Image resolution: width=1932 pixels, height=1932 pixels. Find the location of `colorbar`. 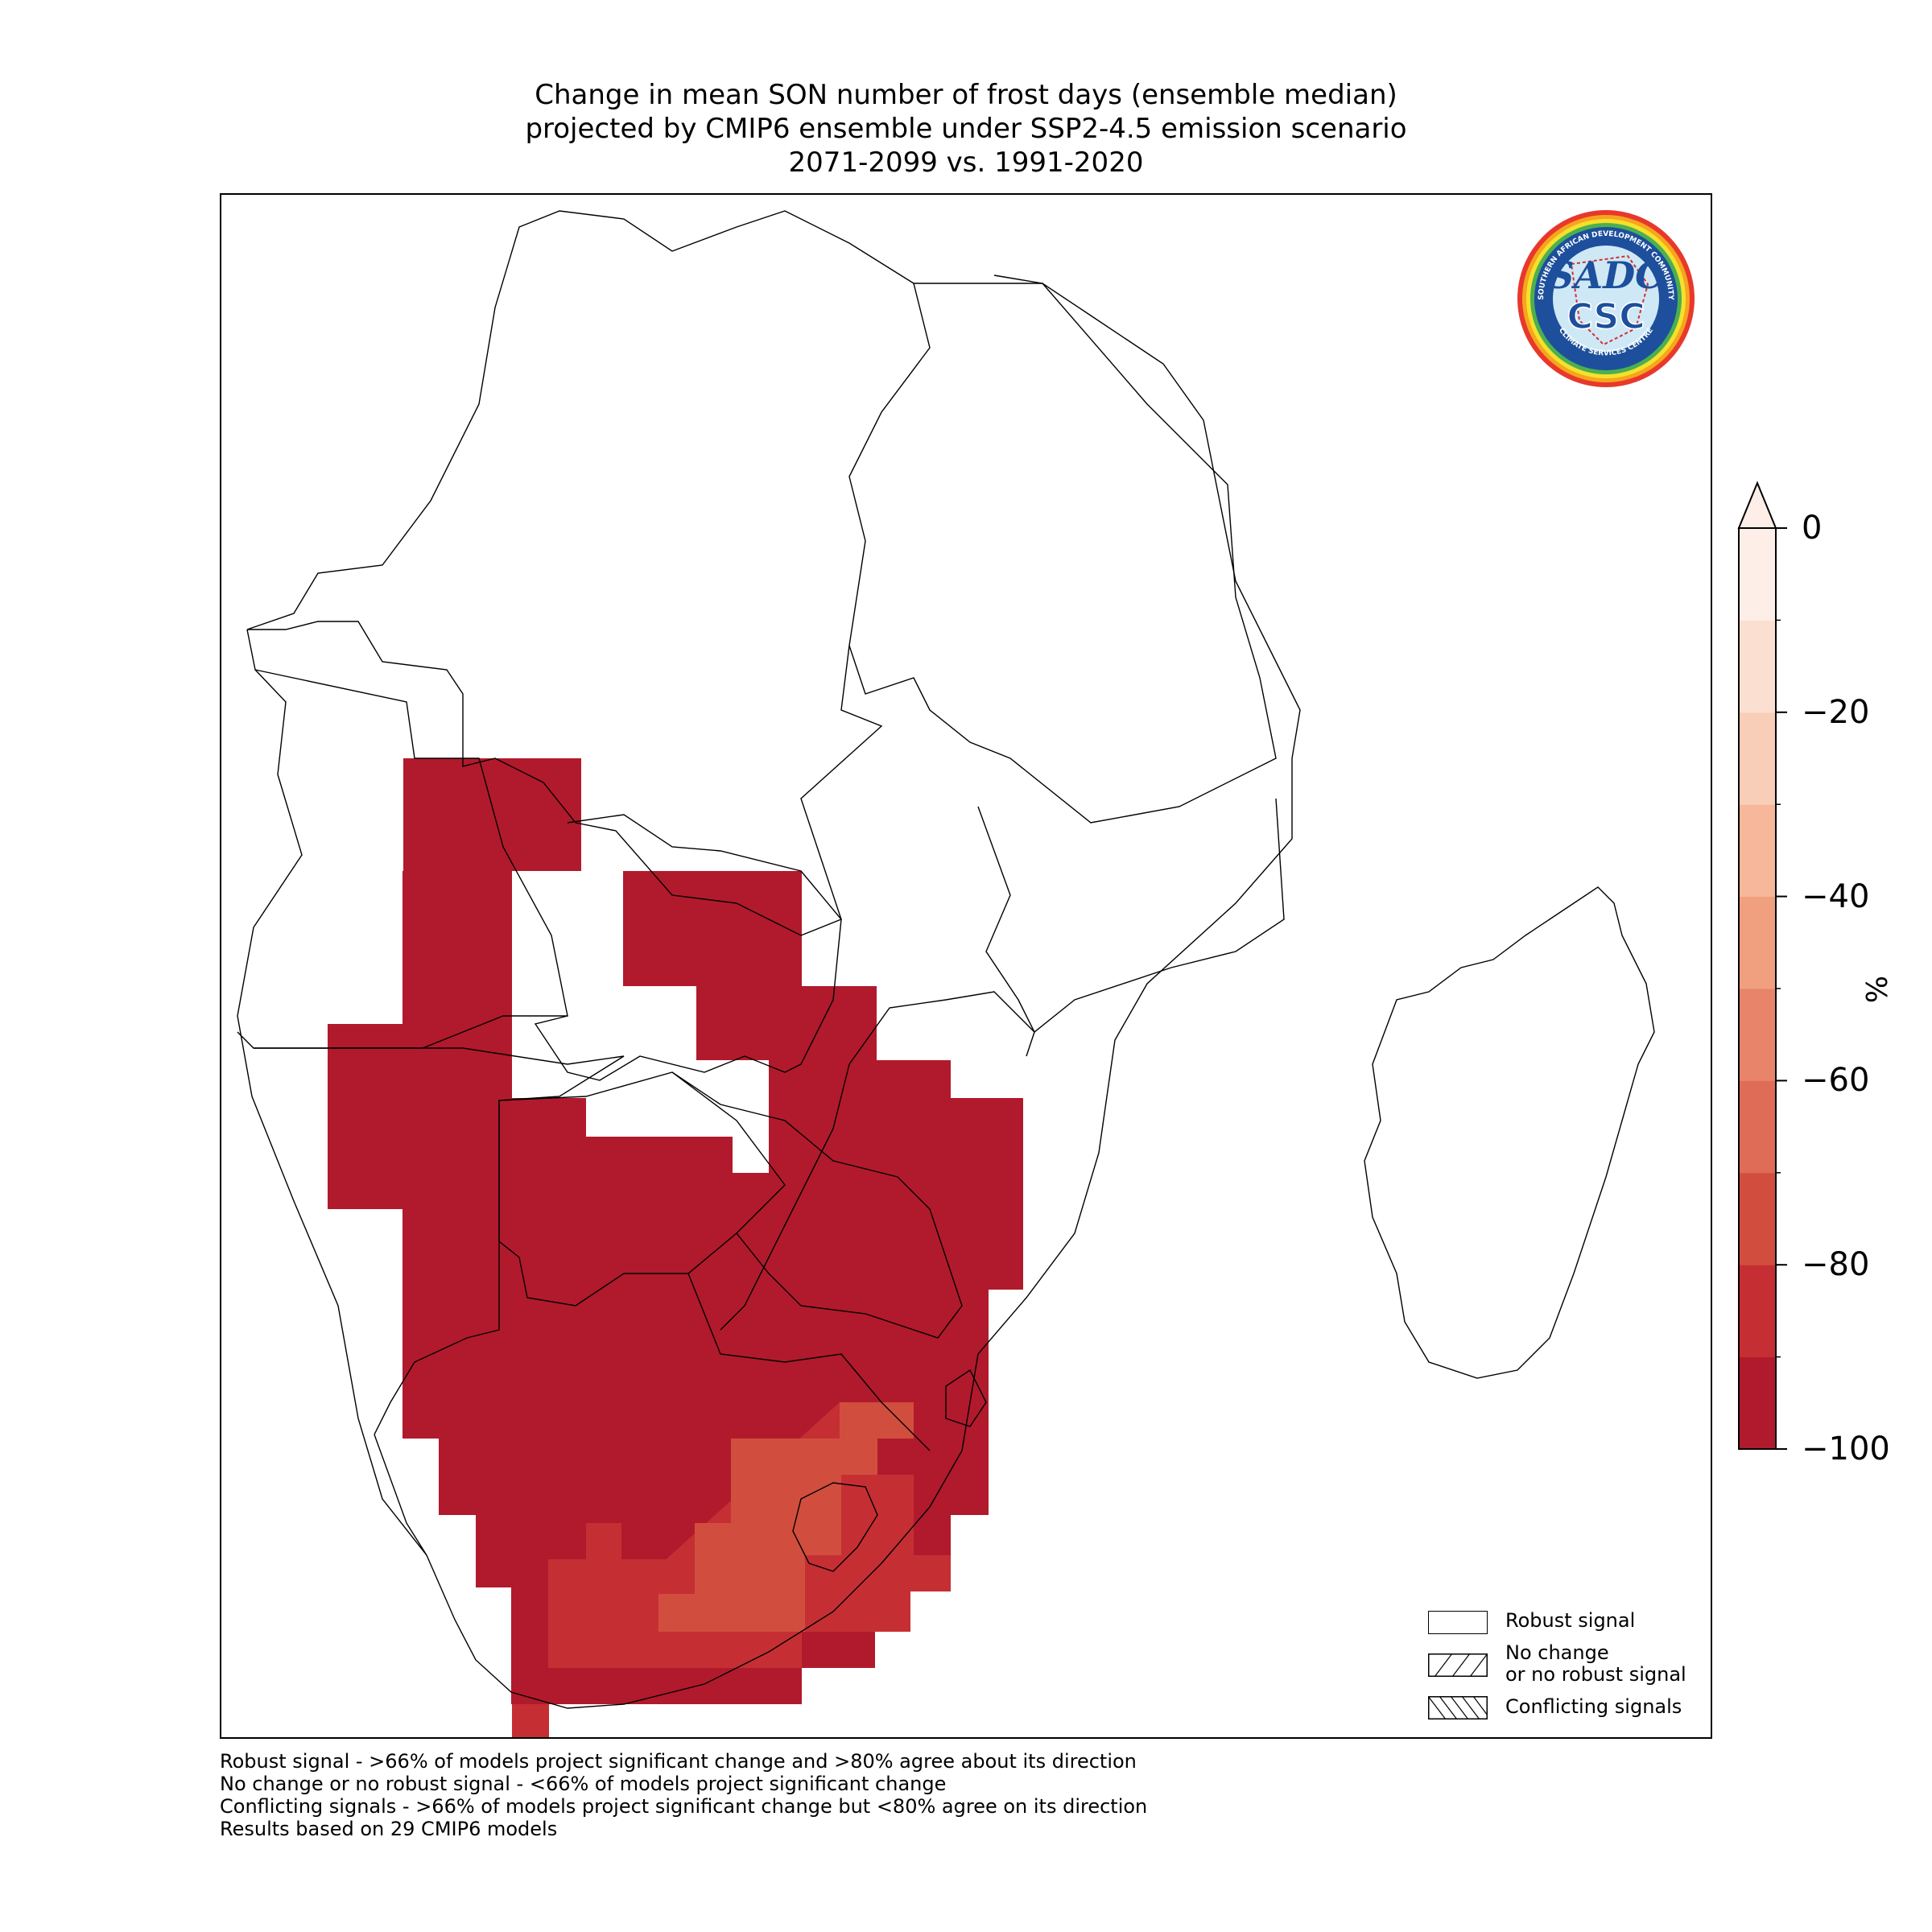

colorbar is located at coordinates (1762, 966).